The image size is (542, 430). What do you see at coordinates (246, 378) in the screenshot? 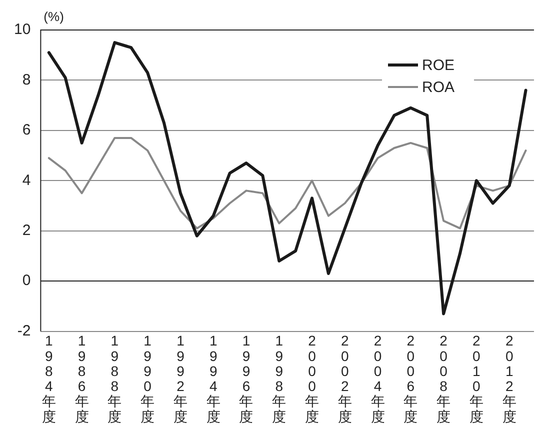
I see `x-tick-label: 1996年度` at bounding box center [246, 378].